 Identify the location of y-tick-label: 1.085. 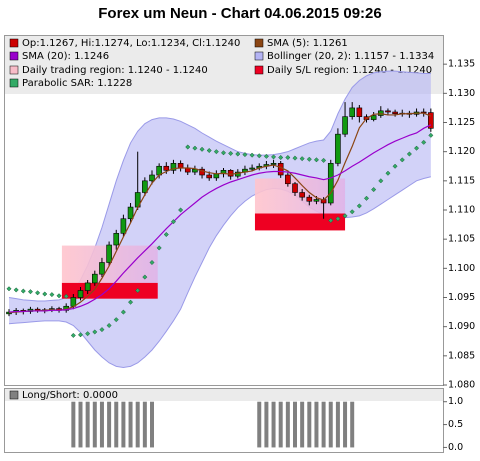
(461, 355).